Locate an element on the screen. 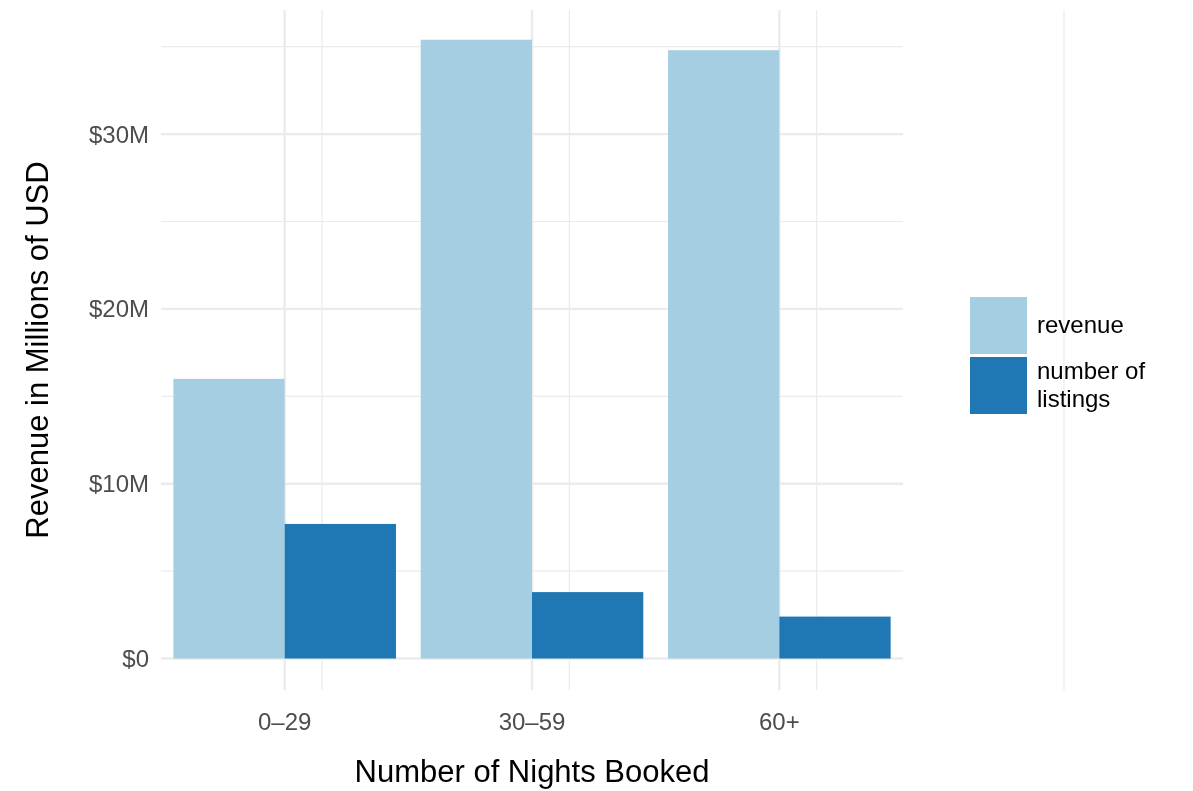 The width and height of the screenshot is (1193, 791). x-tick-label: 60+ is located at coordinates (779, 721).